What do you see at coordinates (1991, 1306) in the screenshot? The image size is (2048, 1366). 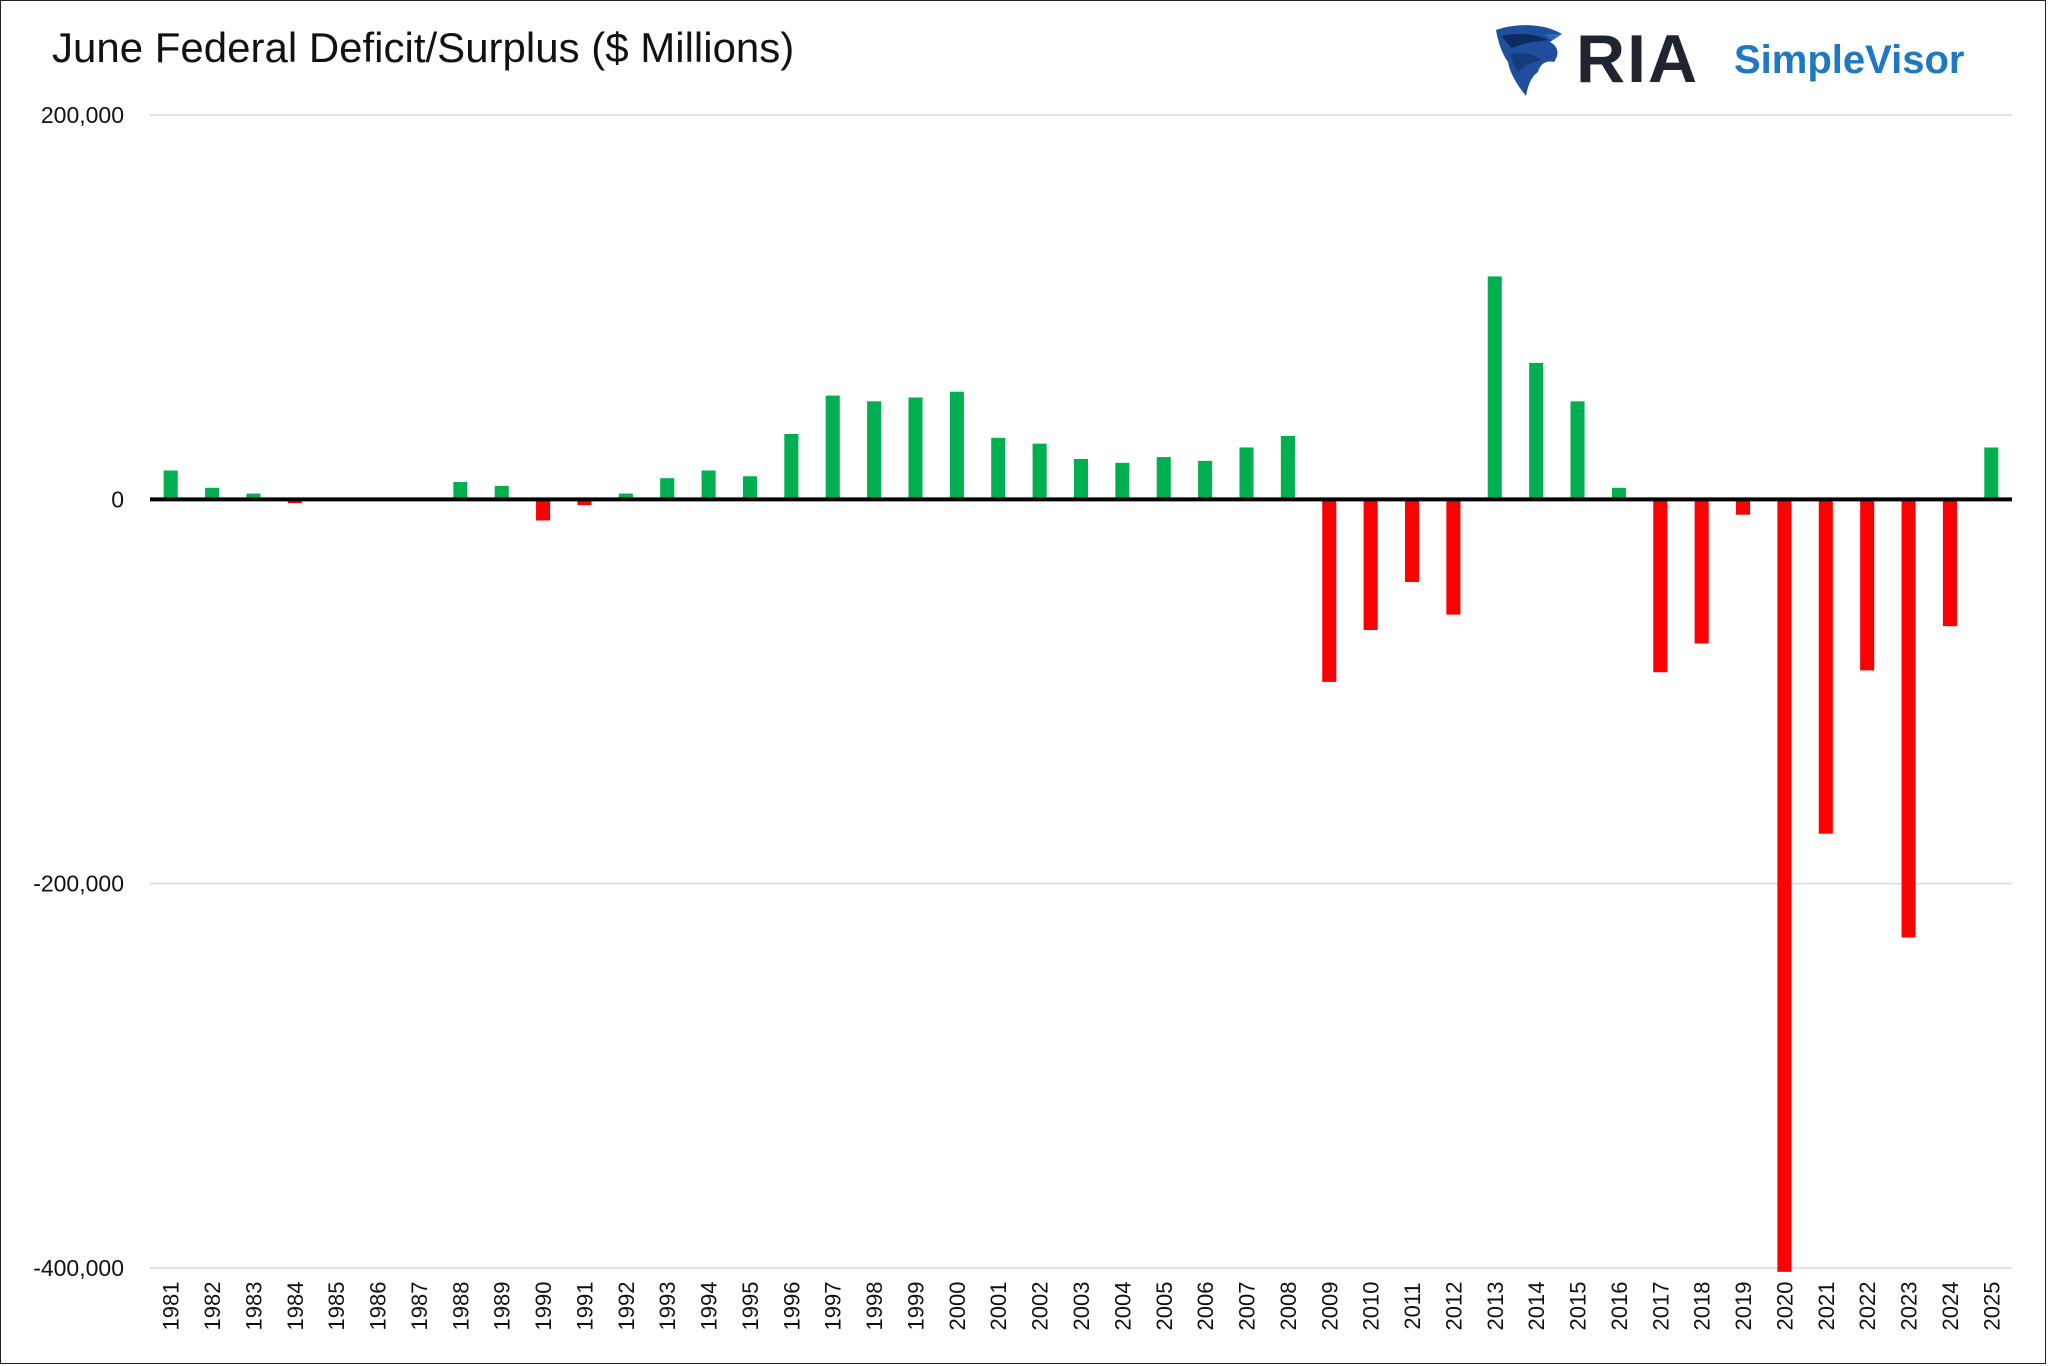 I see `x-tick-label: 2025` at bounding box center [1991, 1306].